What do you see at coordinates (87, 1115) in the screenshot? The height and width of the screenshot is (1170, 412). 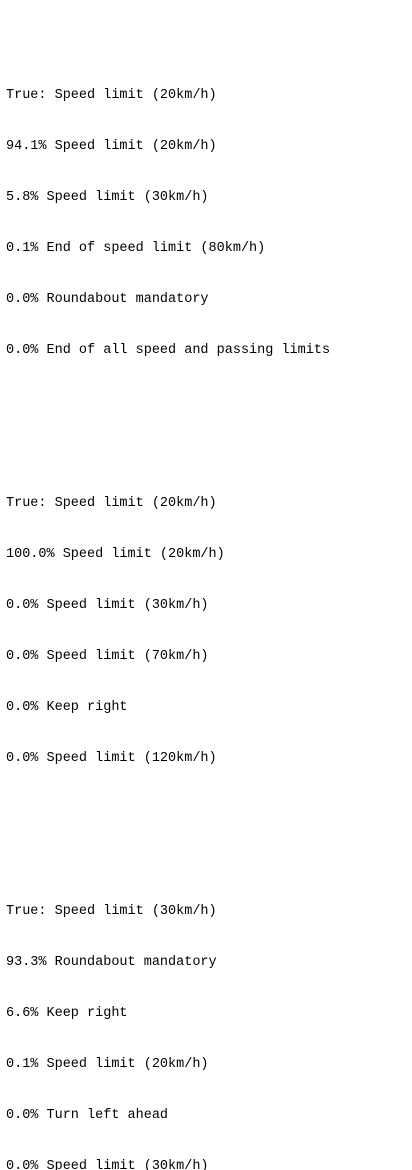 I see `prediction-line: 0.0% Turn left ahead` at bounding box center [87, 1115].